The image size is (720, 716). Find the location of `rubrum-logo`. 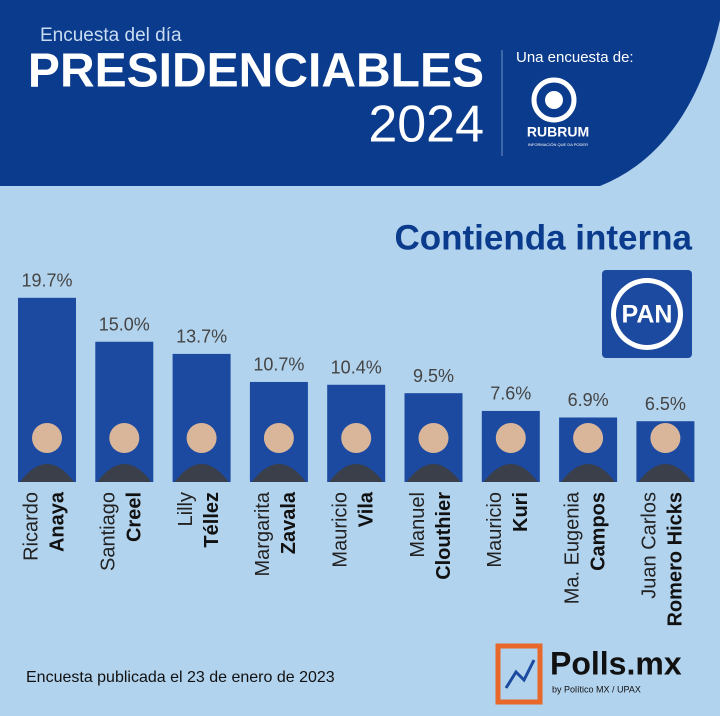

rubrum-logo is located at coordinates (554, 100).